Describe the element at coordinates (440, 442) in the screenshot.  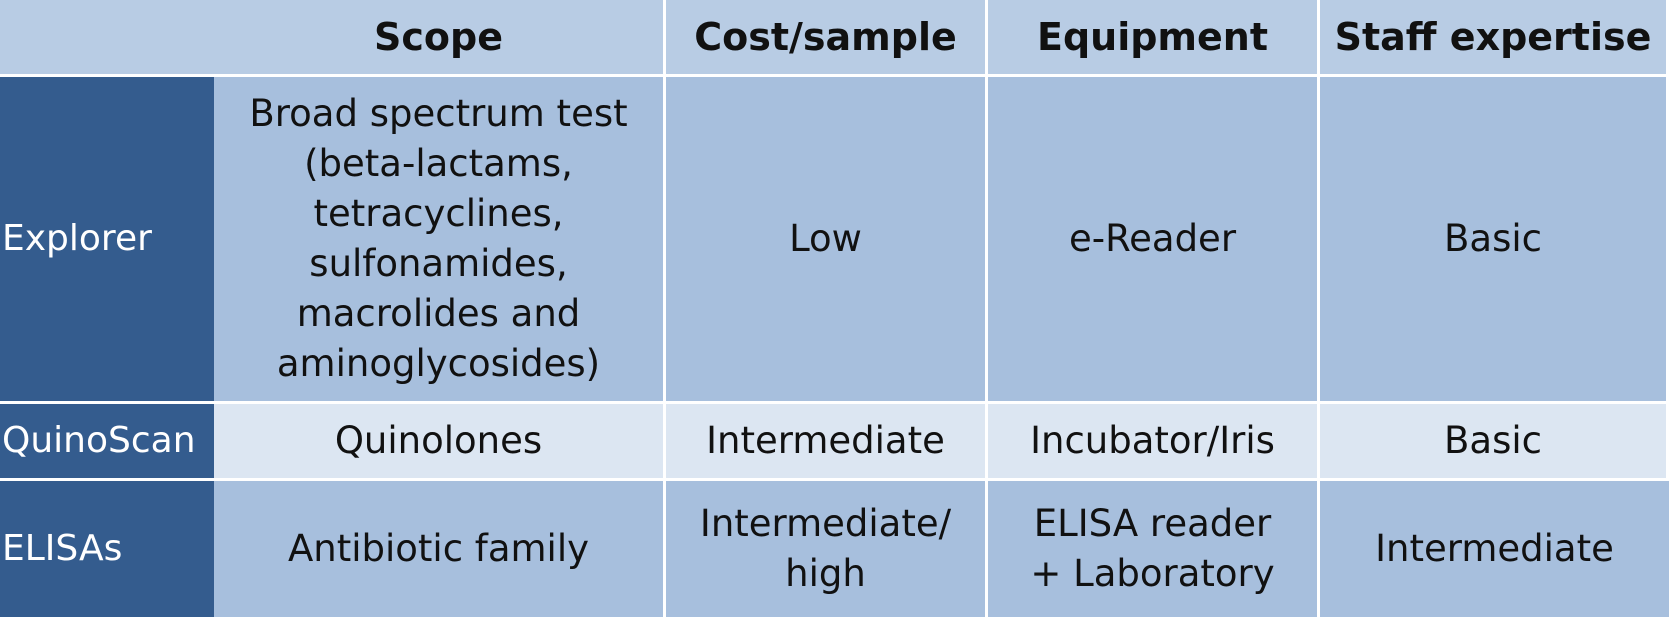
I see `cell-quinoscan-scope: Quinolones` at that location.